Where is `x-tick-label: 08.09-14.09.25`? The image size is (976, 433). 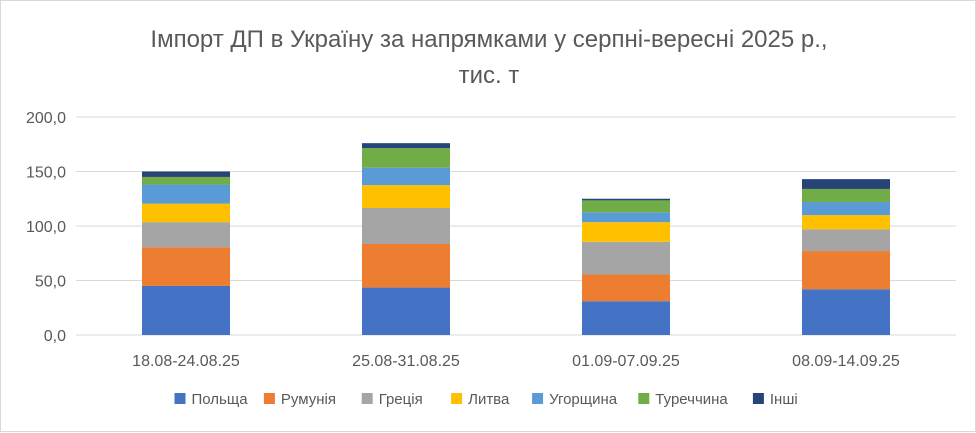 x-tick-label: 08.09-14.09.25 is located at coordinates (846, 361).